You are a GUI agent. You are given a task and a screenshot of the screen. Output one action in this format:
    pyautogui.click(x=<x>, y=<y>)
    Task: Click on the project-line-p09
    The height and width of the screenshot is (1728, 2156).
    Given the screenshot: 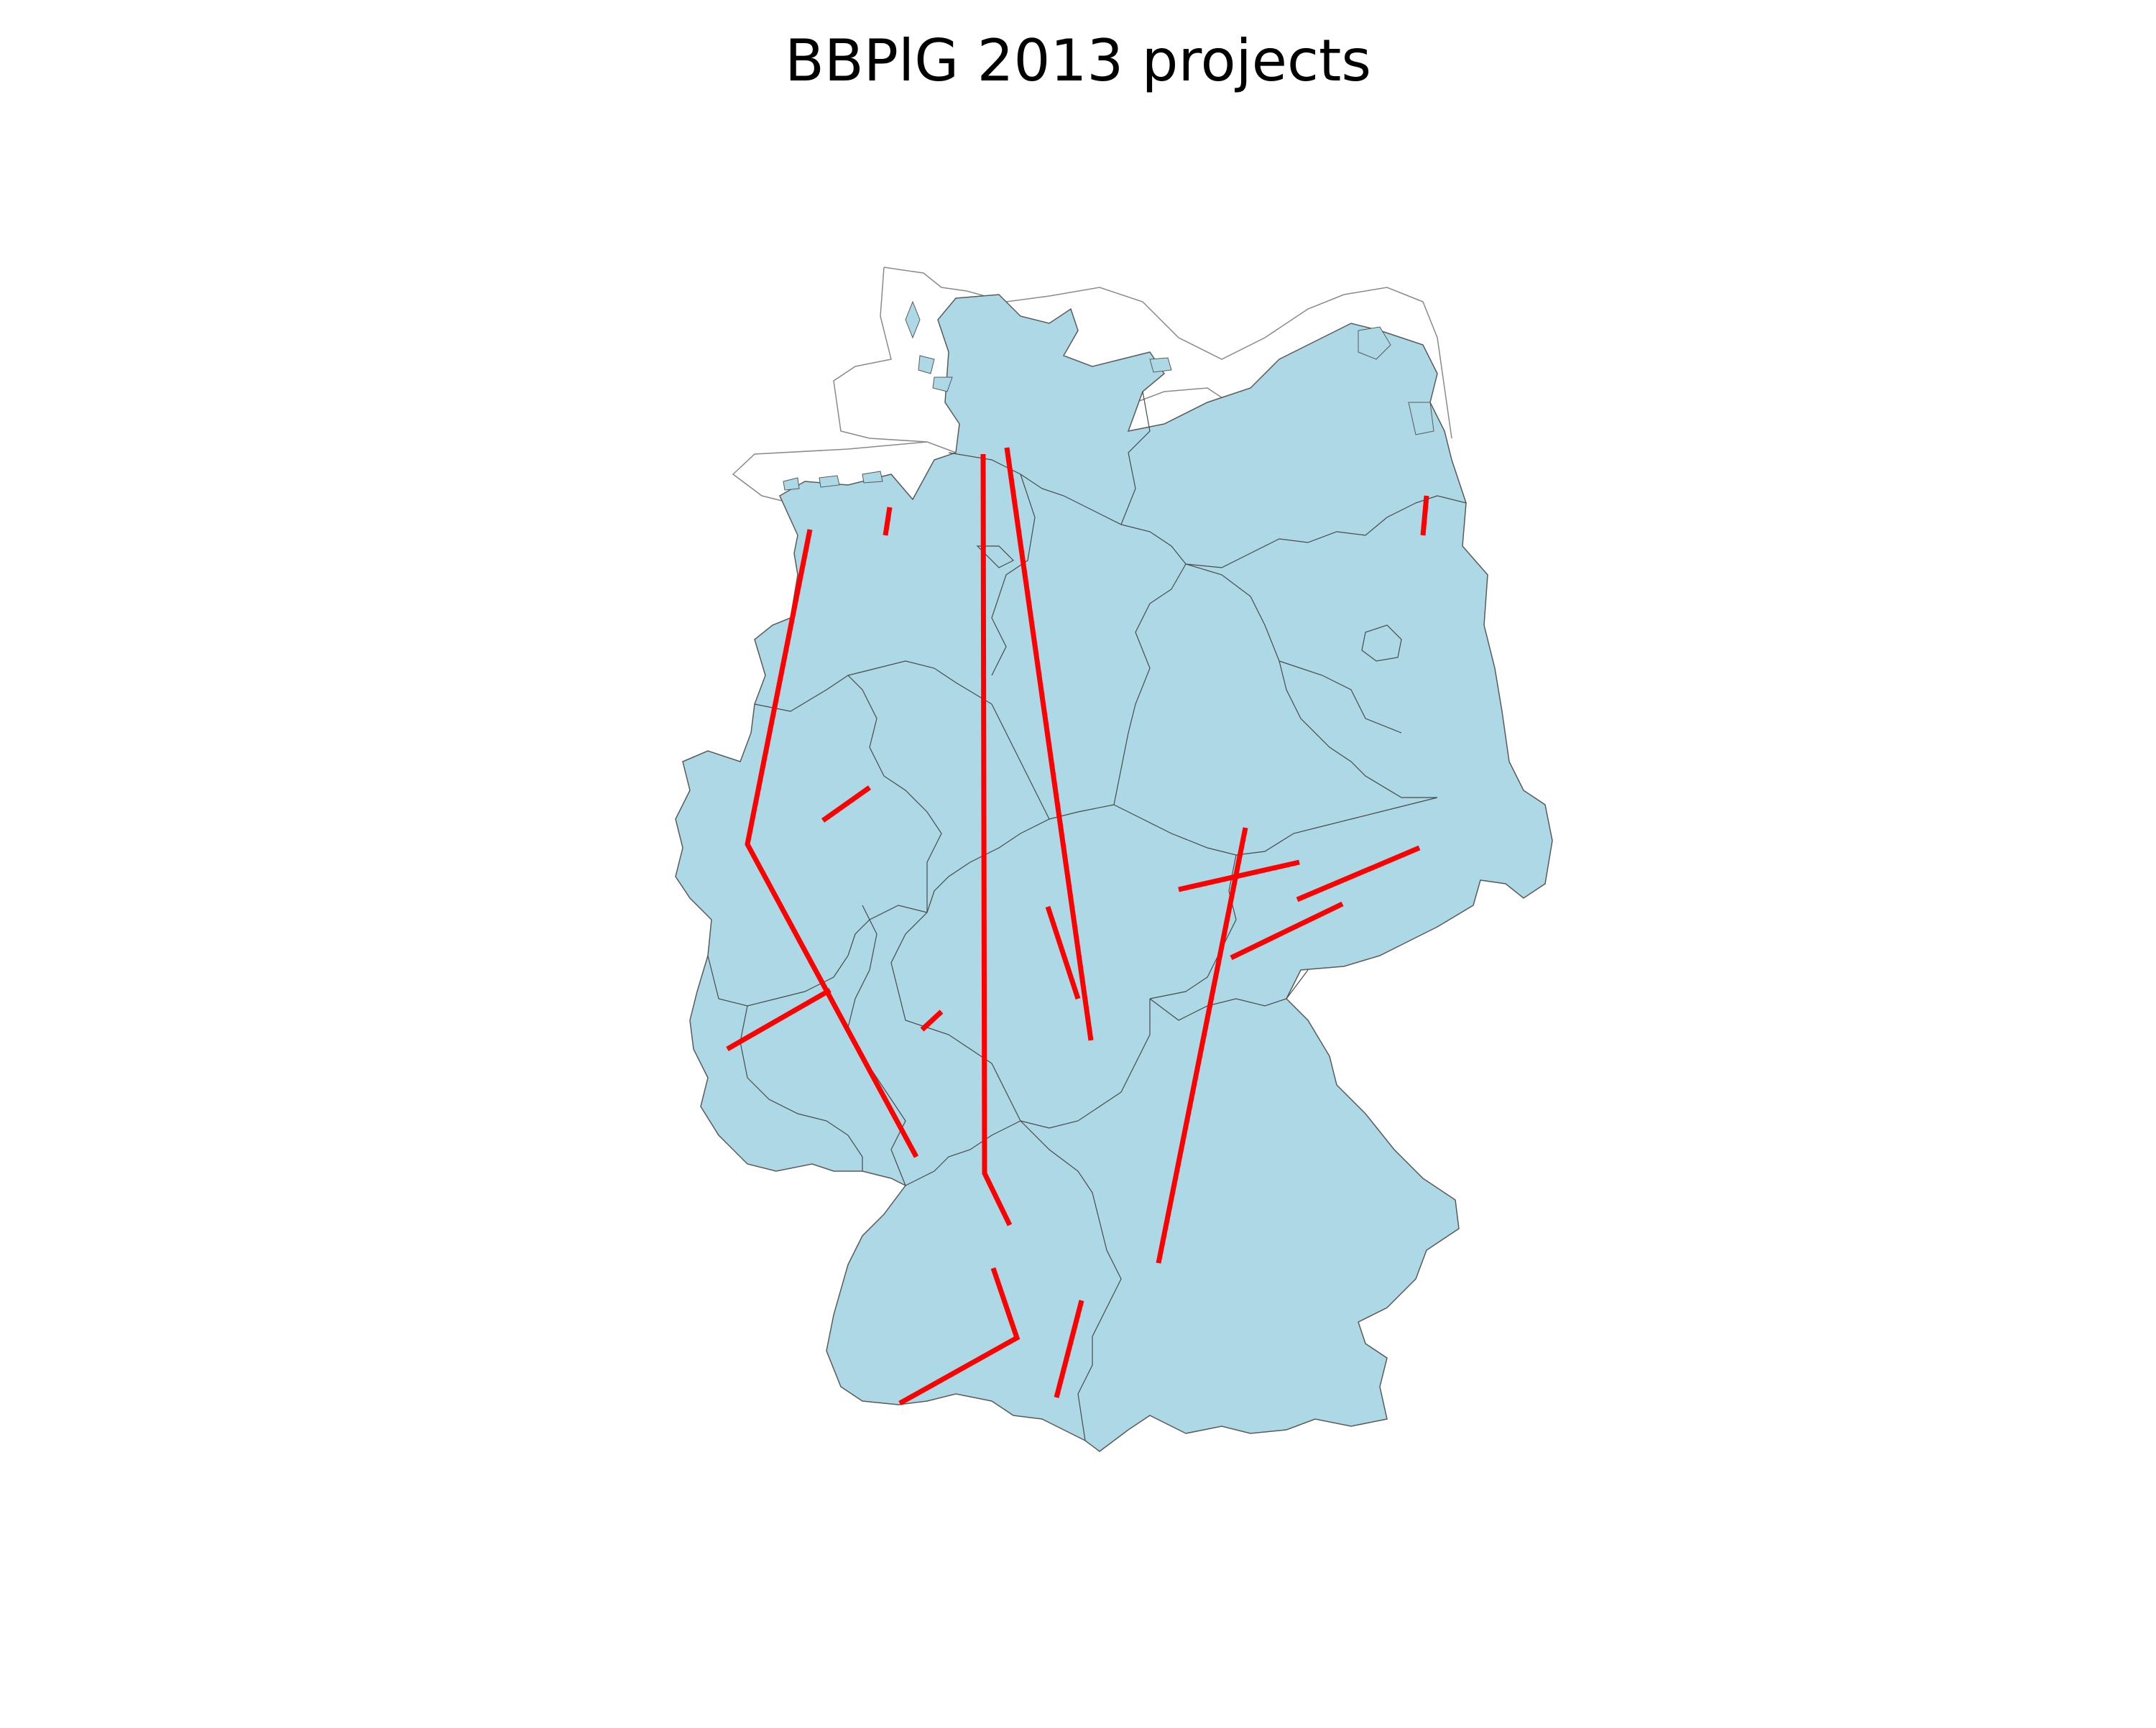 What is the action you would take?
    pyautogui.click(x=960, y=1336)
    